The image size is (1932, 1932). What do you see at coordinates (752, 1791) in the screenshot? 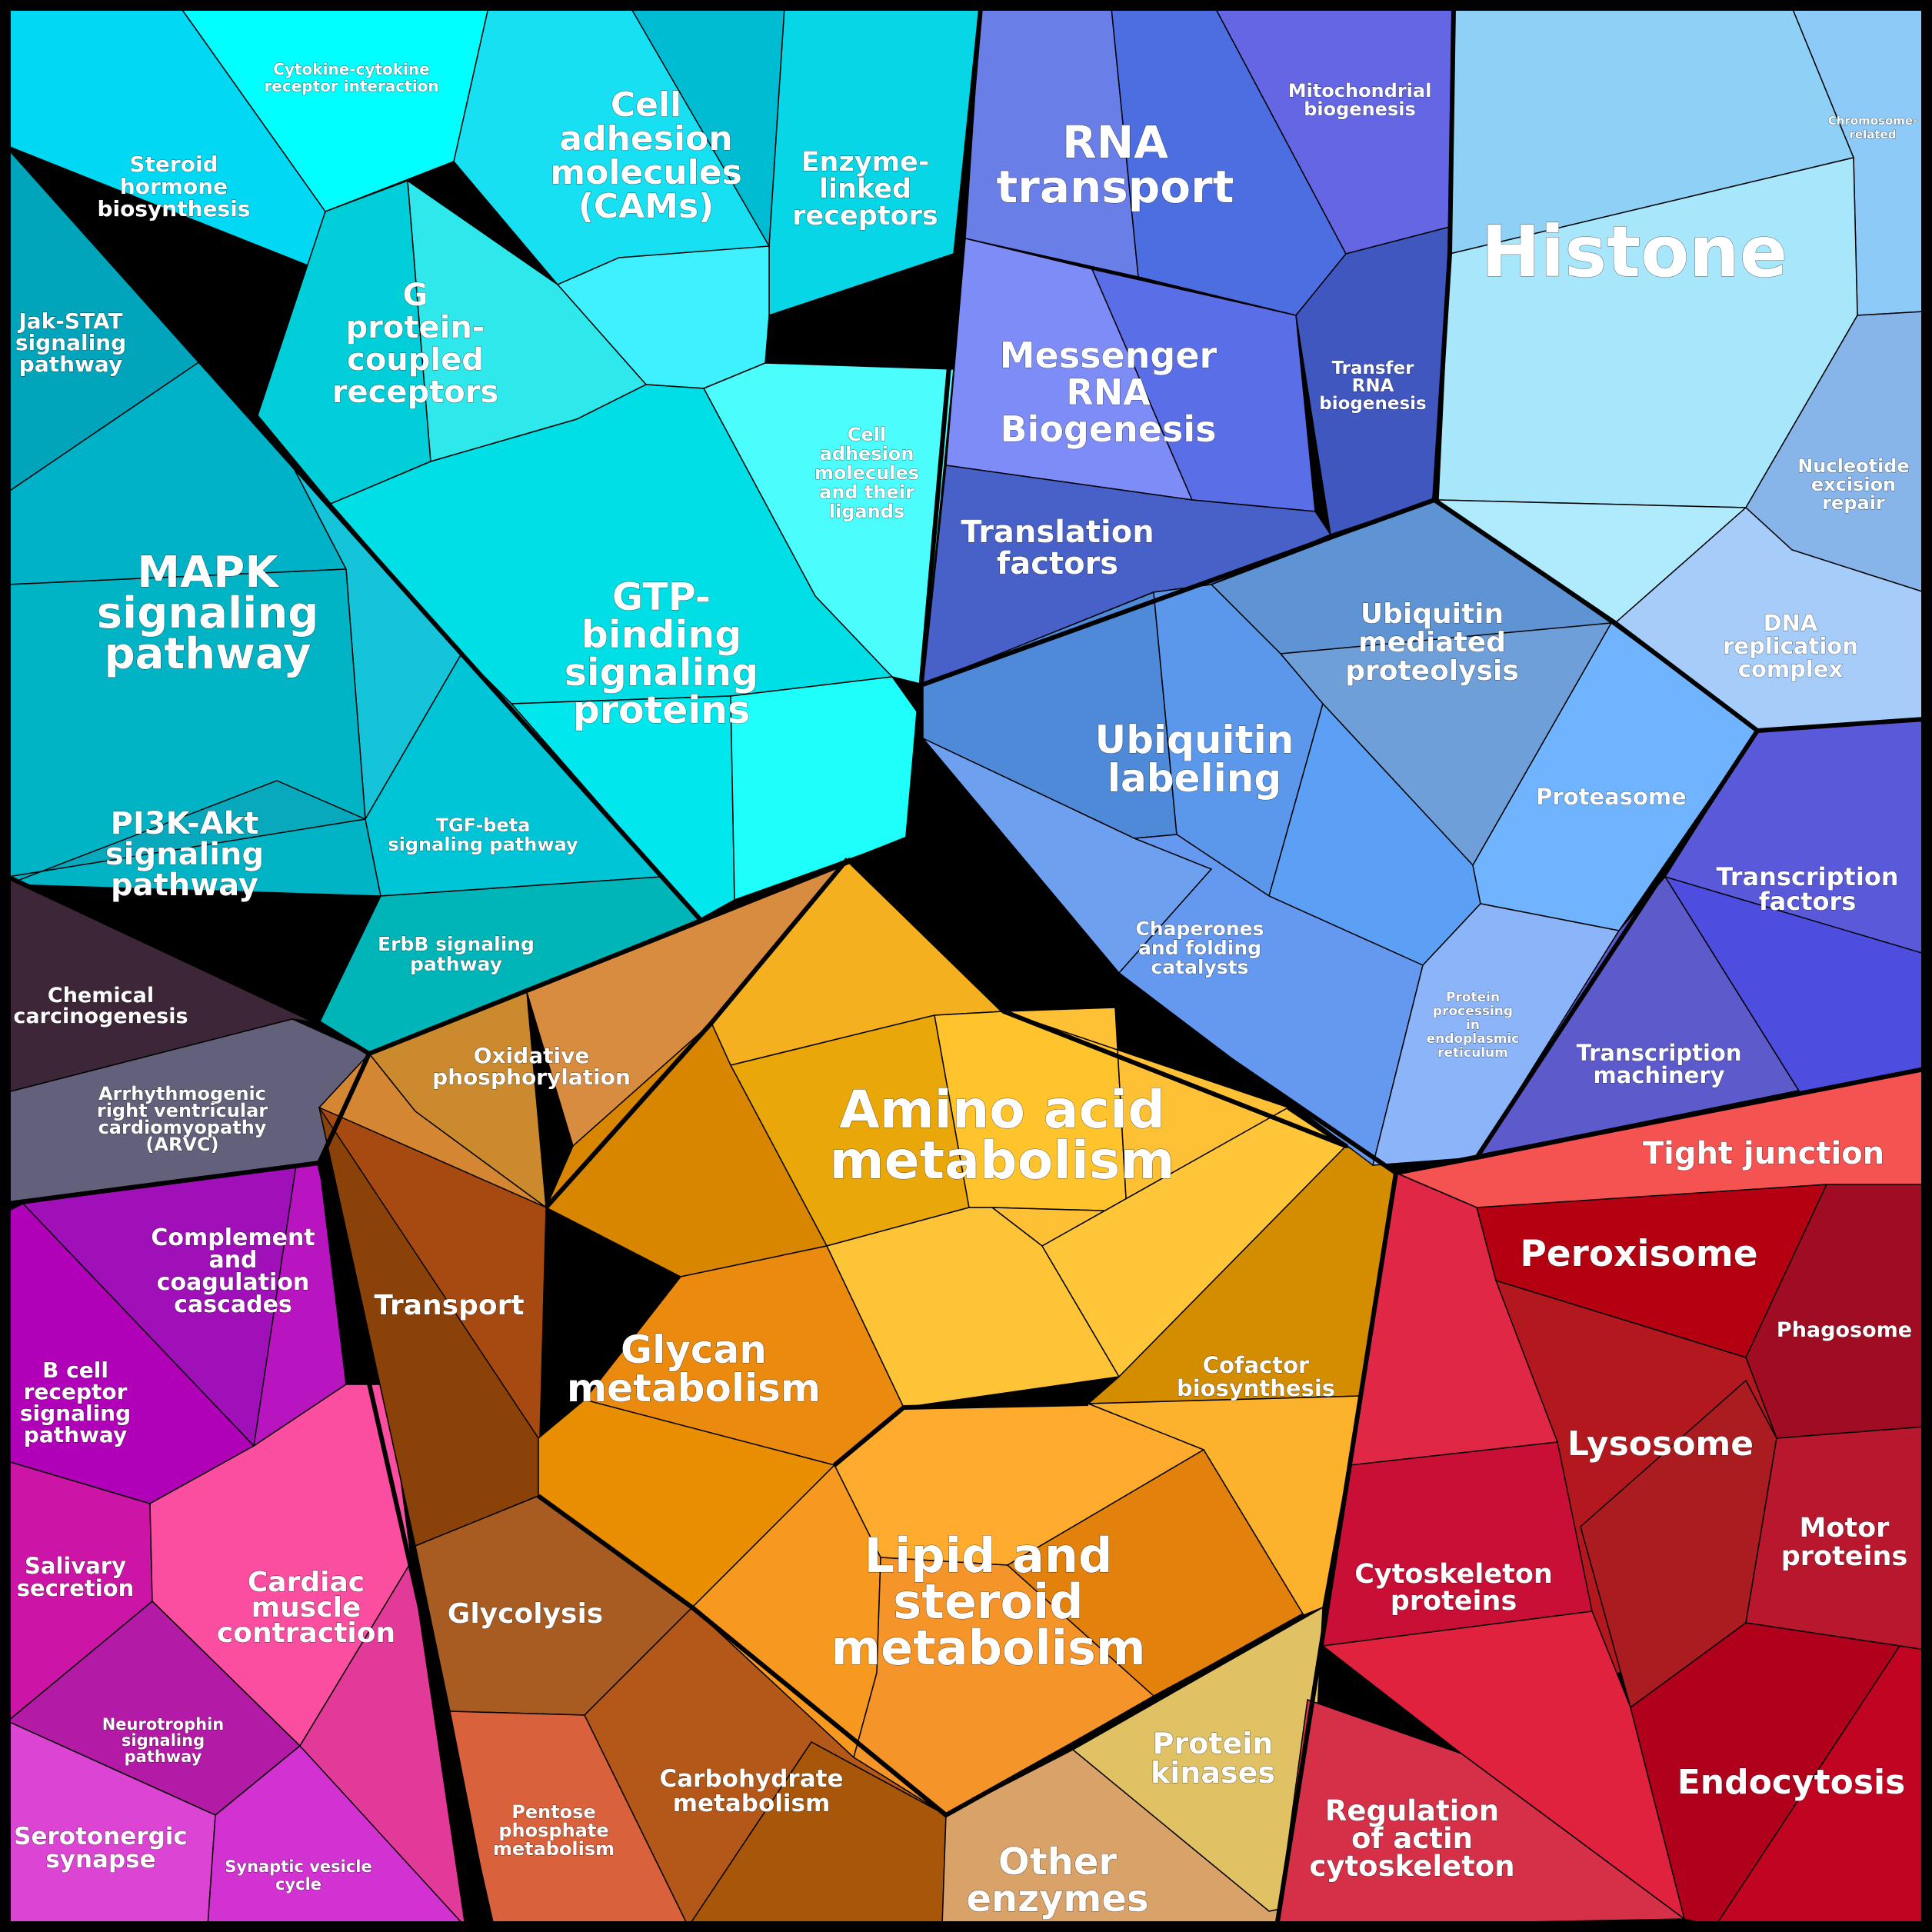
I see `label-carbohydrate-metabolism: Carbohydrate metabolism` at bounding box center [752, 1791].